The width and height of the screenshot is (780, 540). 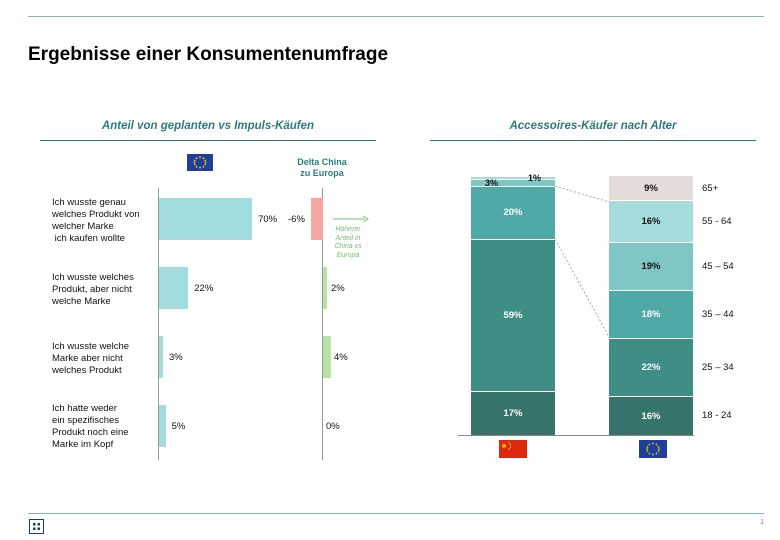 What do you see at coordinates (341, 357) in the screenshot?
I see `delta-value-label: 4%` at bounding box center [341, 357].